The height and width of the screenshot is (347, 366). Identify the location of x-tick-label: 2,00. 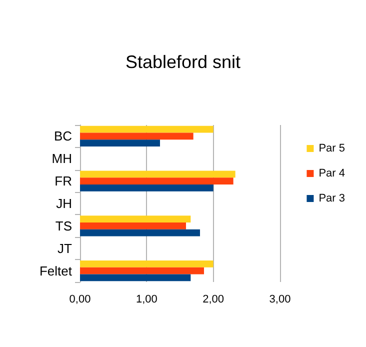
(213, 300).